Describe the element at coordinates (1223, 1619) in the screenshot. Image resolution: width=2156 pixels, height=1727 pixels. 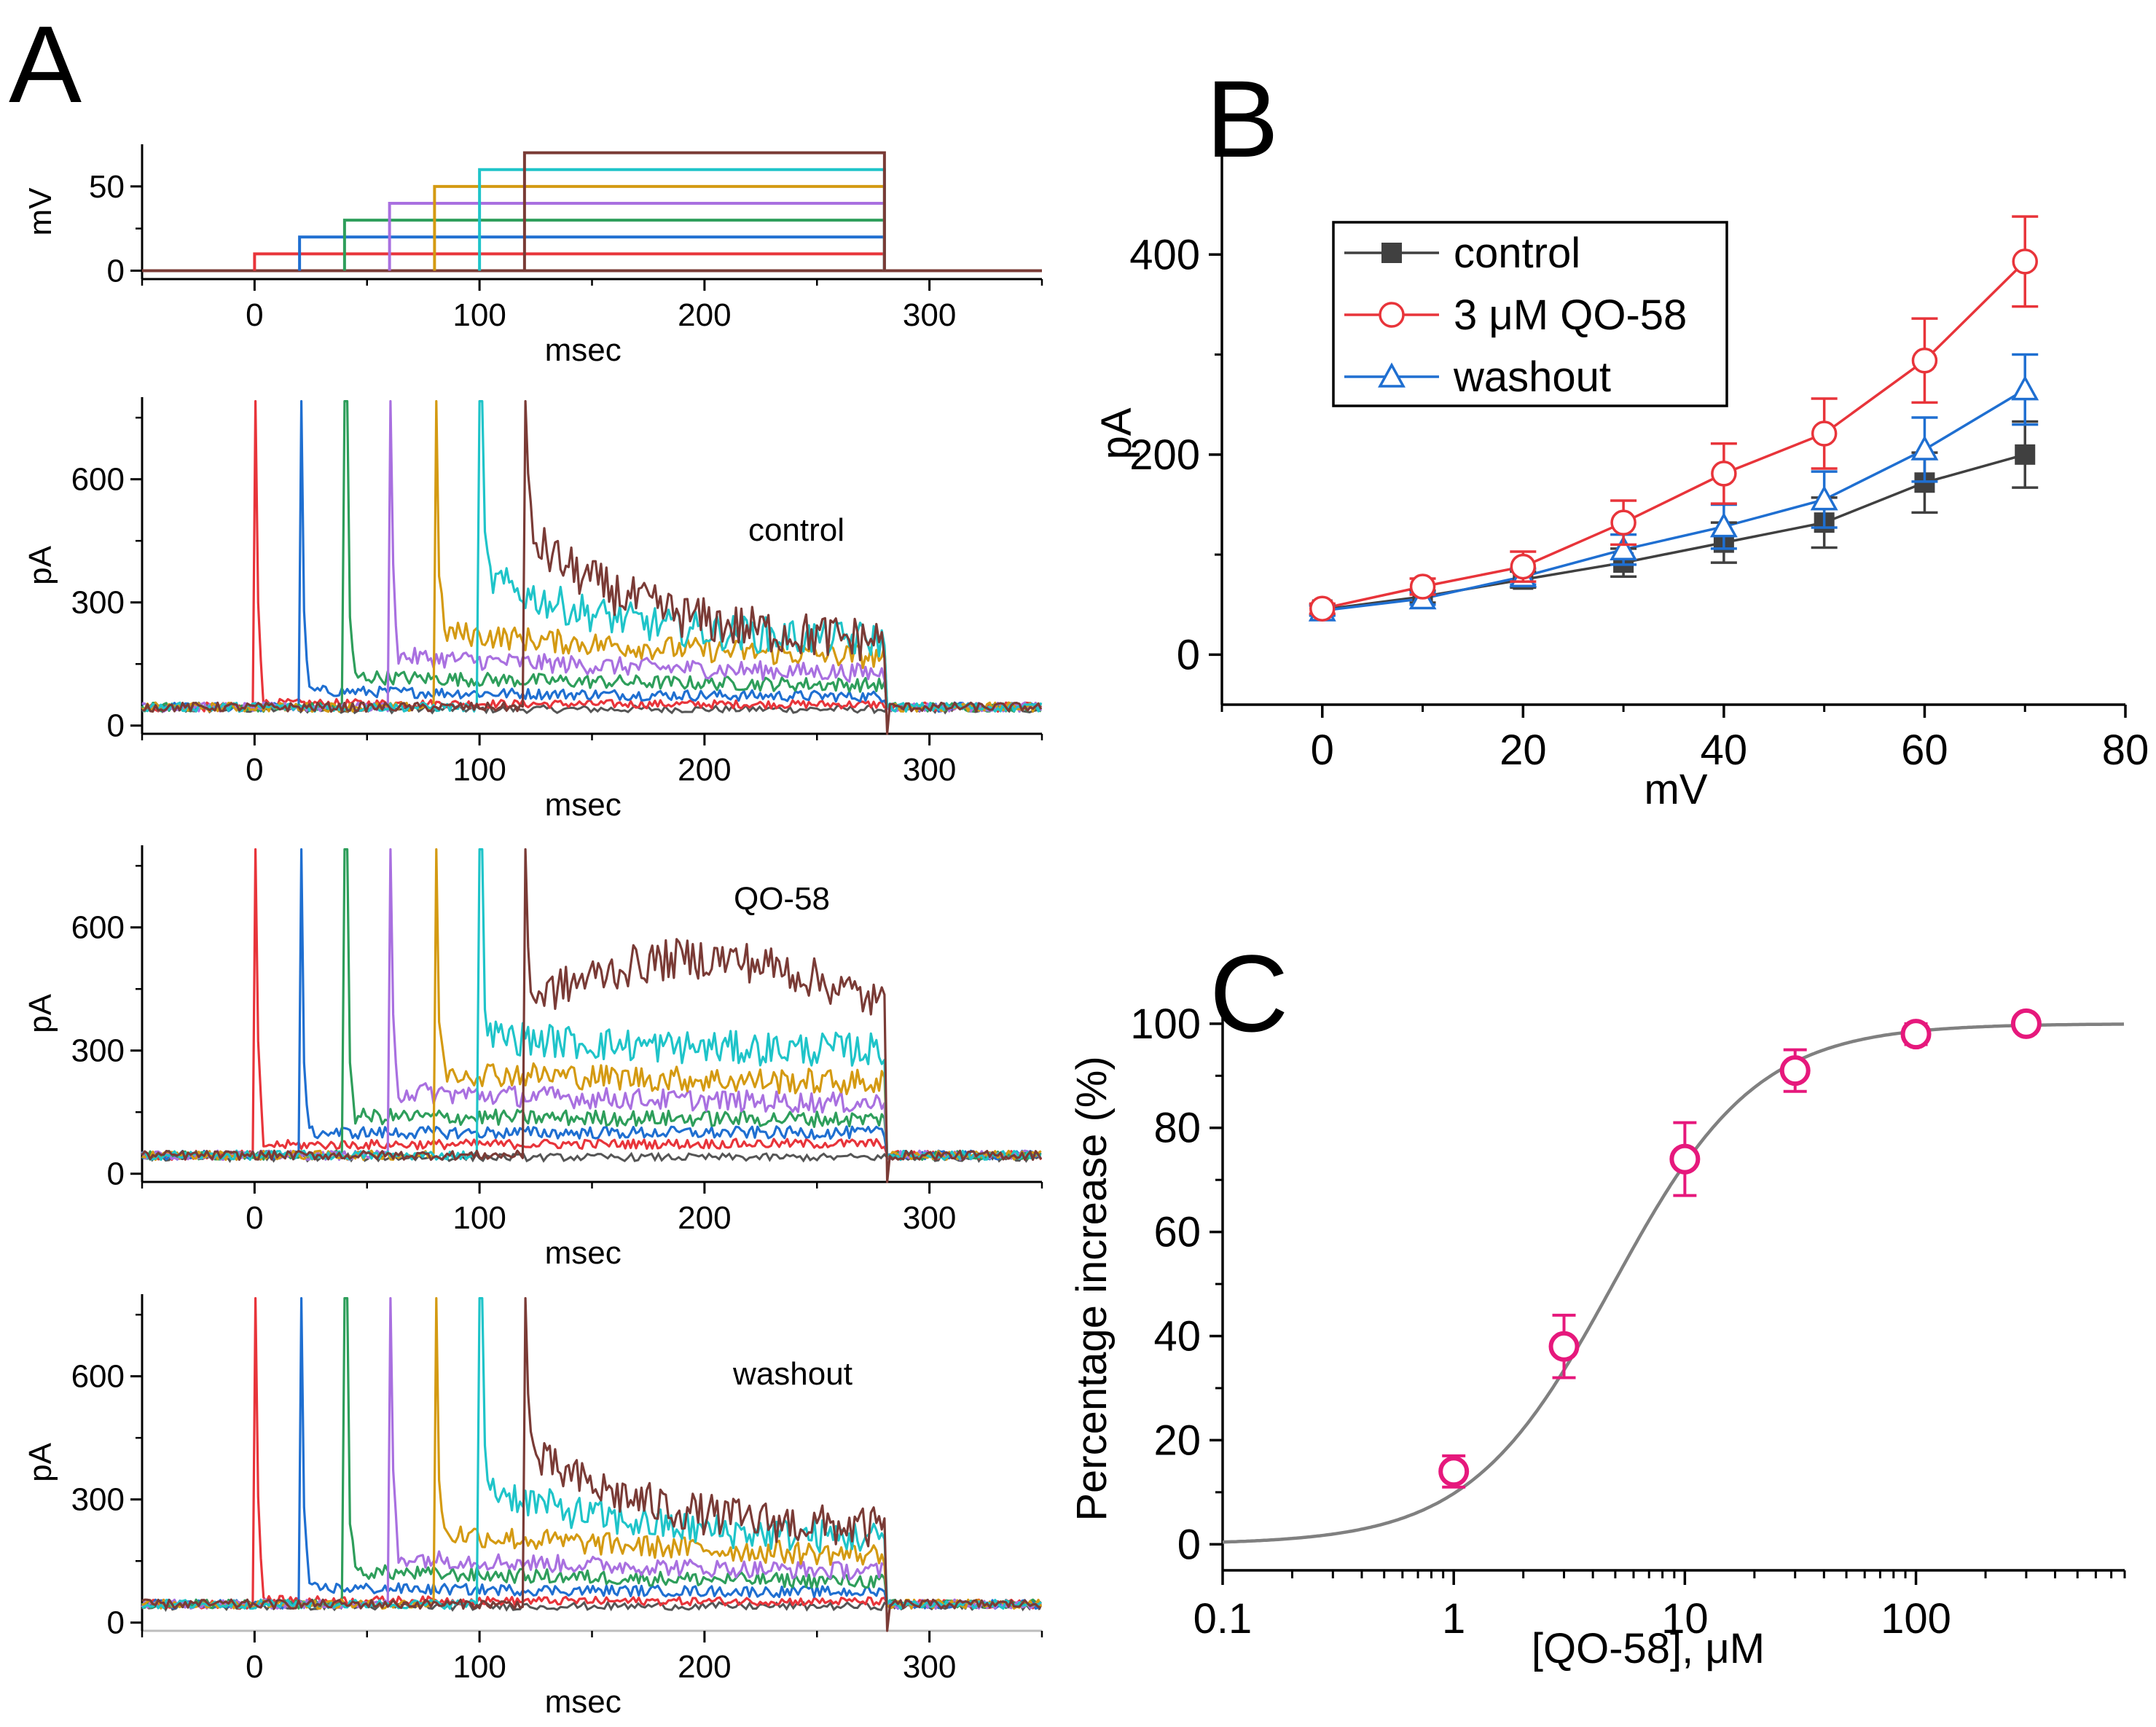
I see `x-tick-label: 0.1` at that location.